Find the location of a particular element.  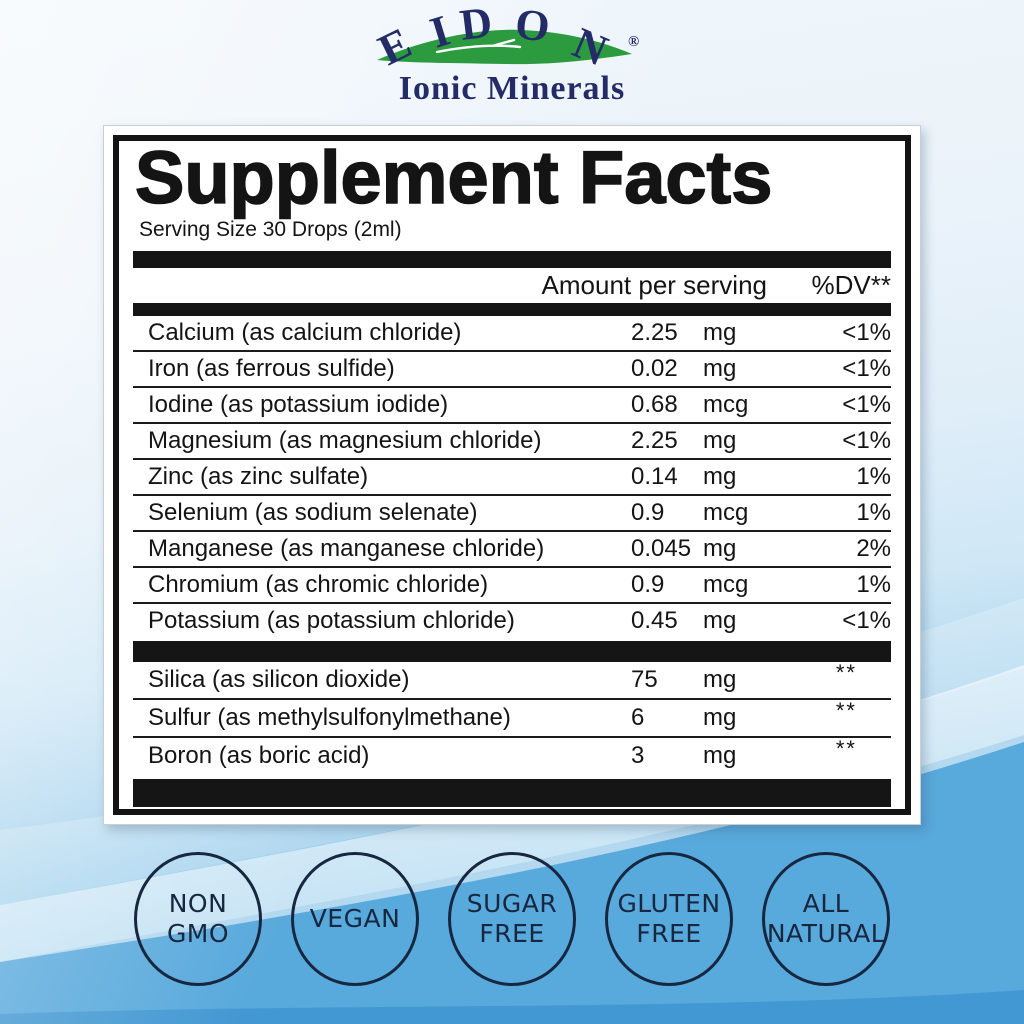

table-row: Zinc (as zinc sulfate) 0.14 mg 1% is located at coordinates (512, 478).